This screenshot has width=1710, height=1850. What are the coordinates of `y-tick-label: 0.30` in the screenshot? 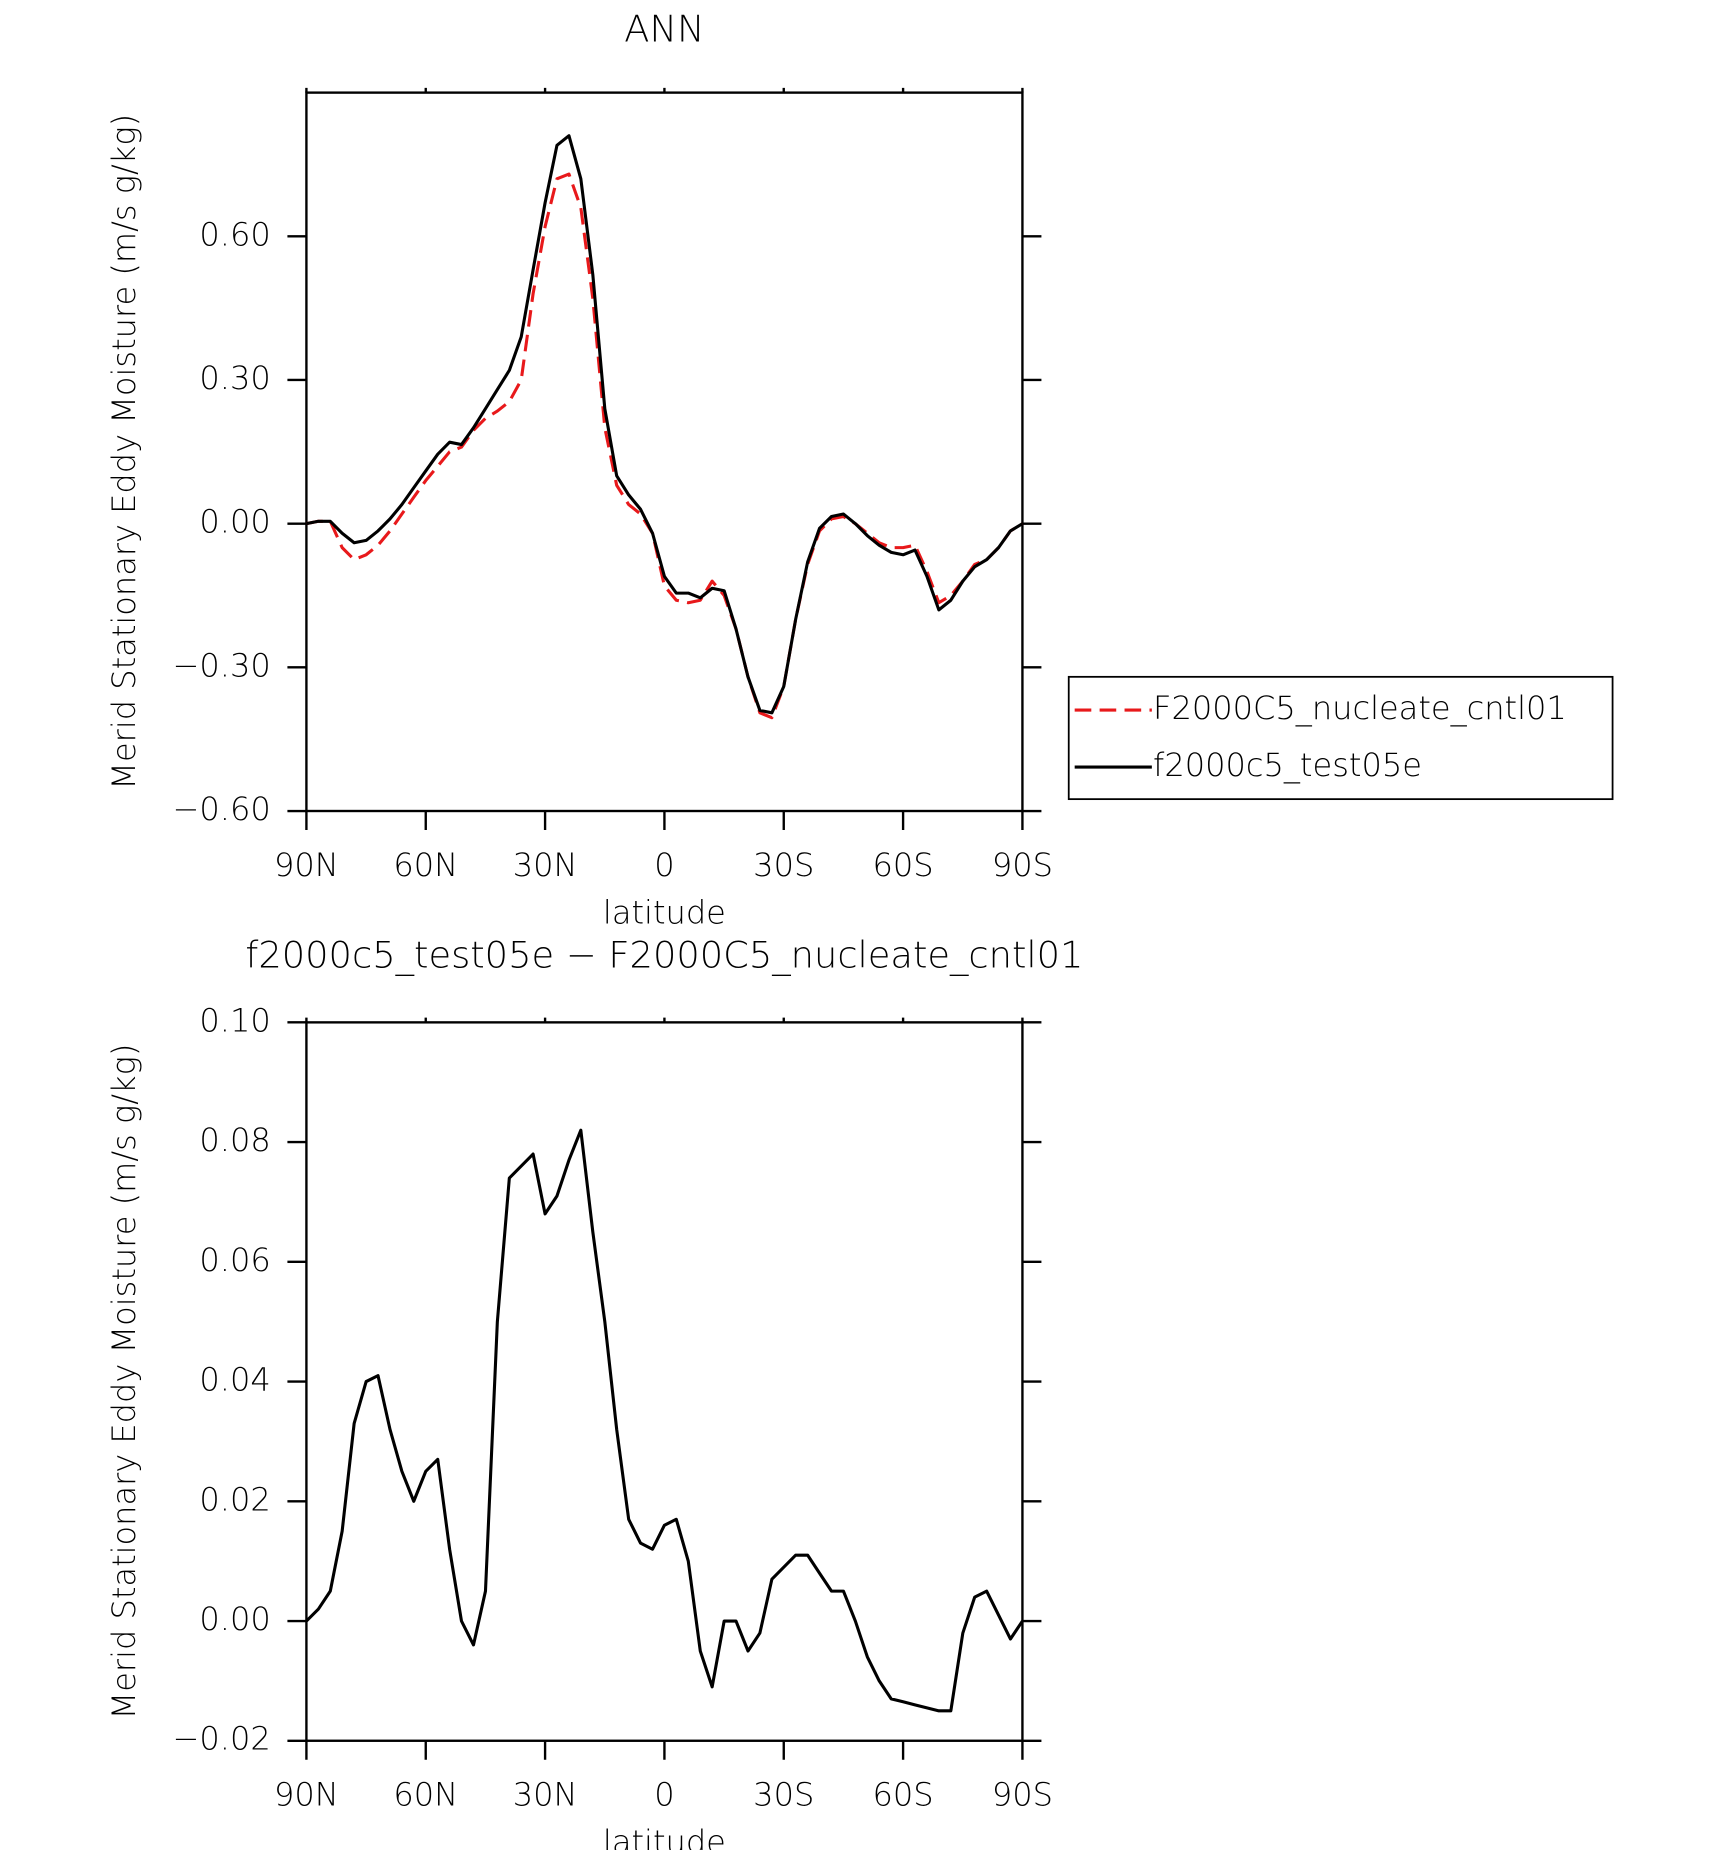 It's located at (234, 378).